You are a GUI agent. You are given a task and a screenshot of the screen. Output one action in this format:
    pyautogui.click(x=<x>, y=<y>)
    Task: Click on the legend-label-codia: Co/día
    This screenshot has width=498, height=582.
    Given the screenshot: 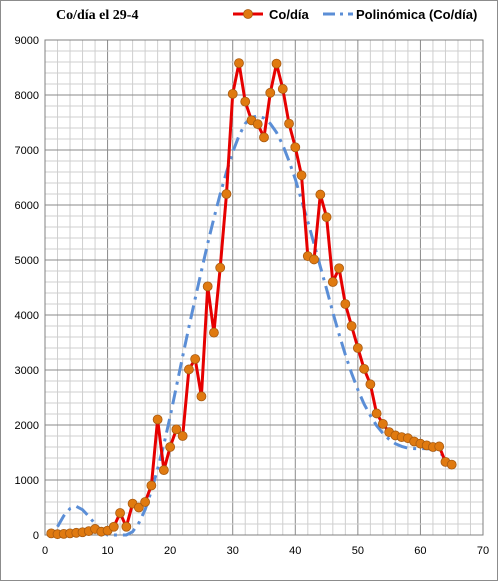 What is the action you would take?
    pyautogui.click(x=289, y=14)
    